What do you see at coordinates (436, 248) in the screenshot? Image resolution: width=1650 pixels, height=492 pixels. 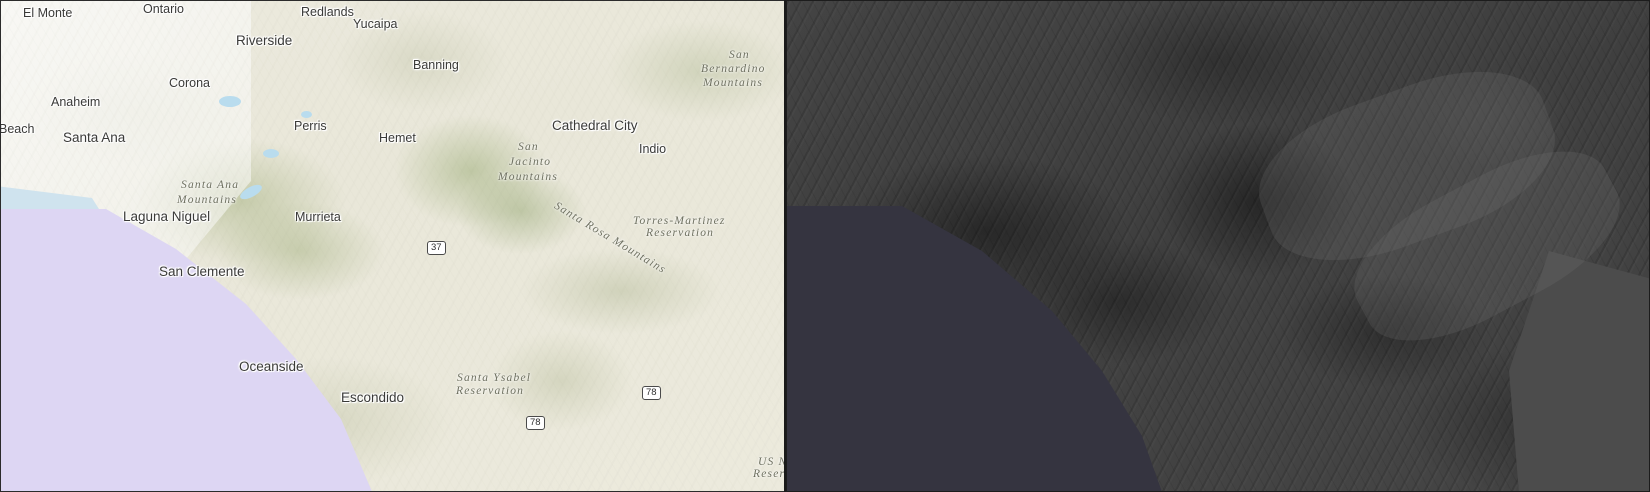 I see `highway-shield-37: 37` at bounding box center [436, 248].